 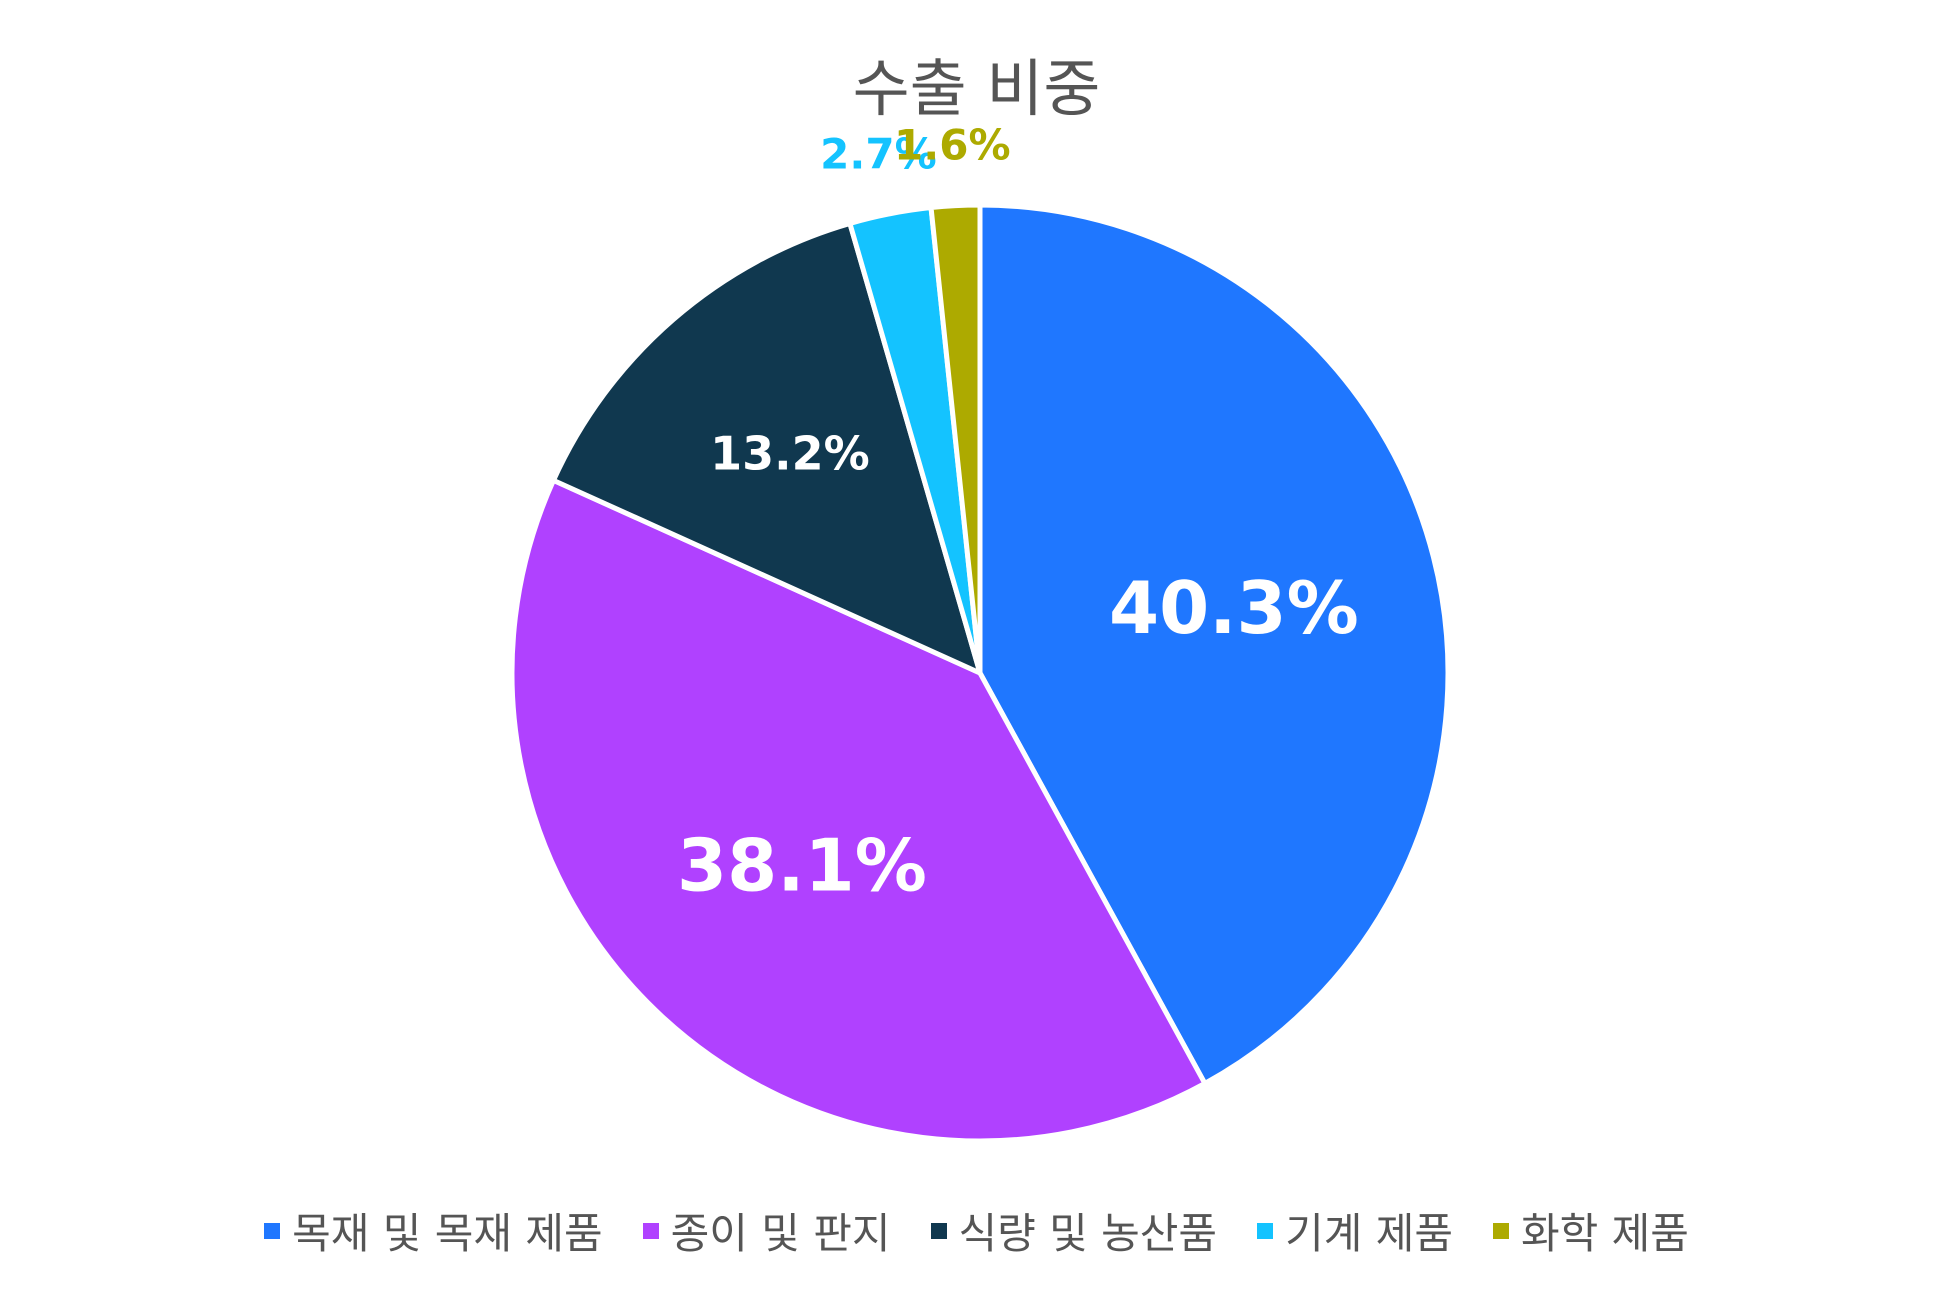 I want to click on chart-title: 수출 비중, so click(x=976, y=88).